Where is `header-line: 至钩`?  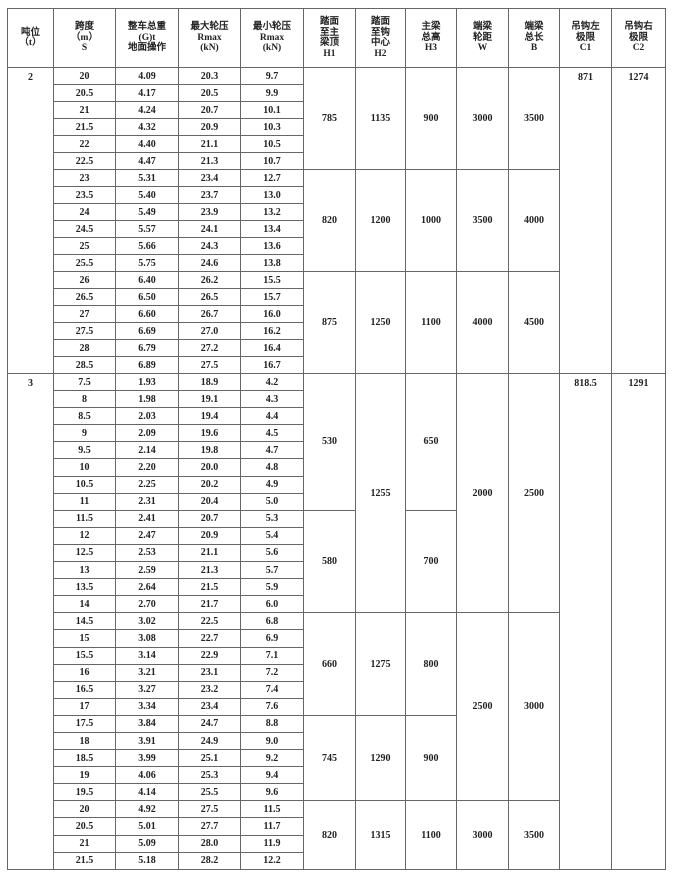 header-line: 至钩 is located at coordinates (380, 32).